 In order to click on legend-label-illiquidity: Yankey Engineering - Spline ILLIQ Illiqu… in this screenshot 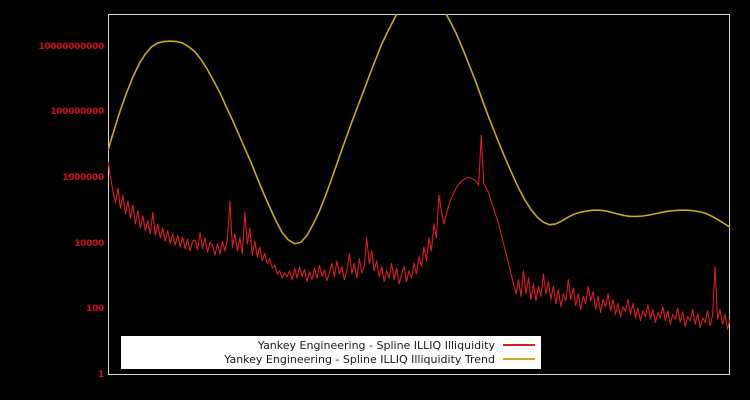, I will do `click(376, 345)`.